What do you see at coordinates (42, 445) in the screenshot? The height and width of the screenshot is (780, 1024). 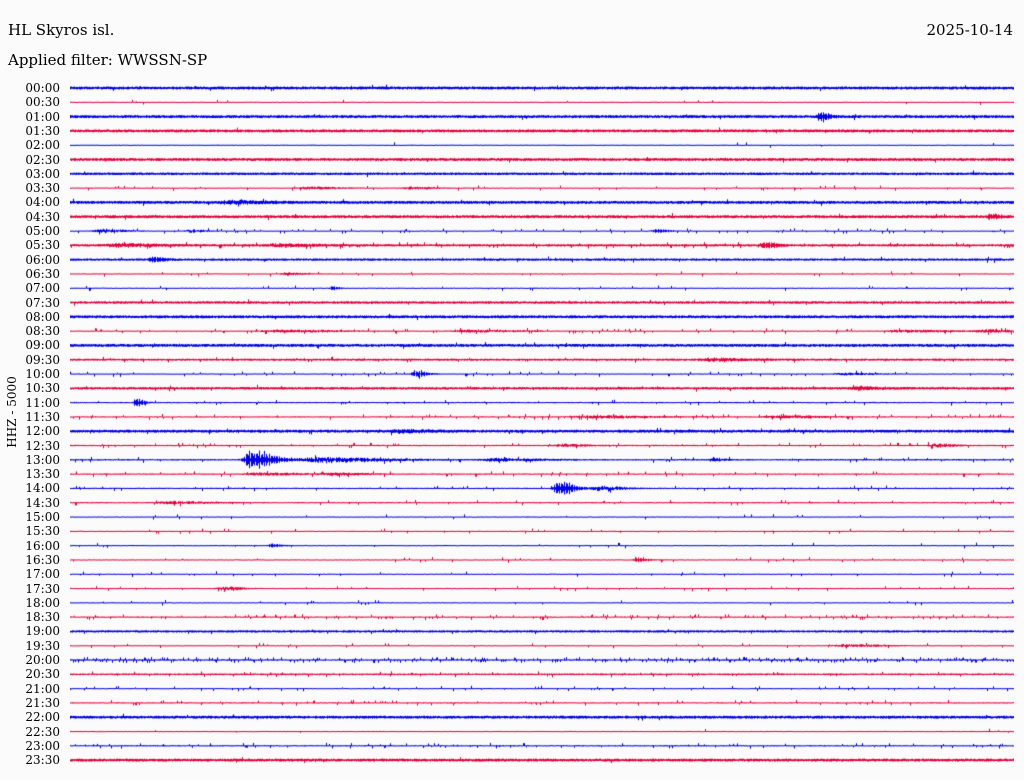 I see `time-label: 12:30` at bounding box center [42, 445].